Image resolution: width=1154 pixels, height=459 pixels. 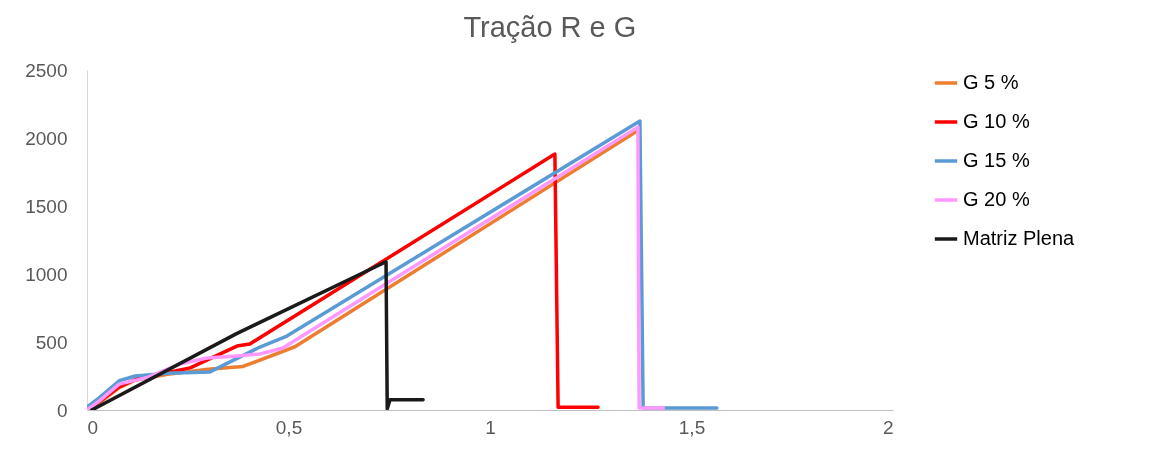 I want to click on y-tick-label: 2500, so click(x=46, y=70).